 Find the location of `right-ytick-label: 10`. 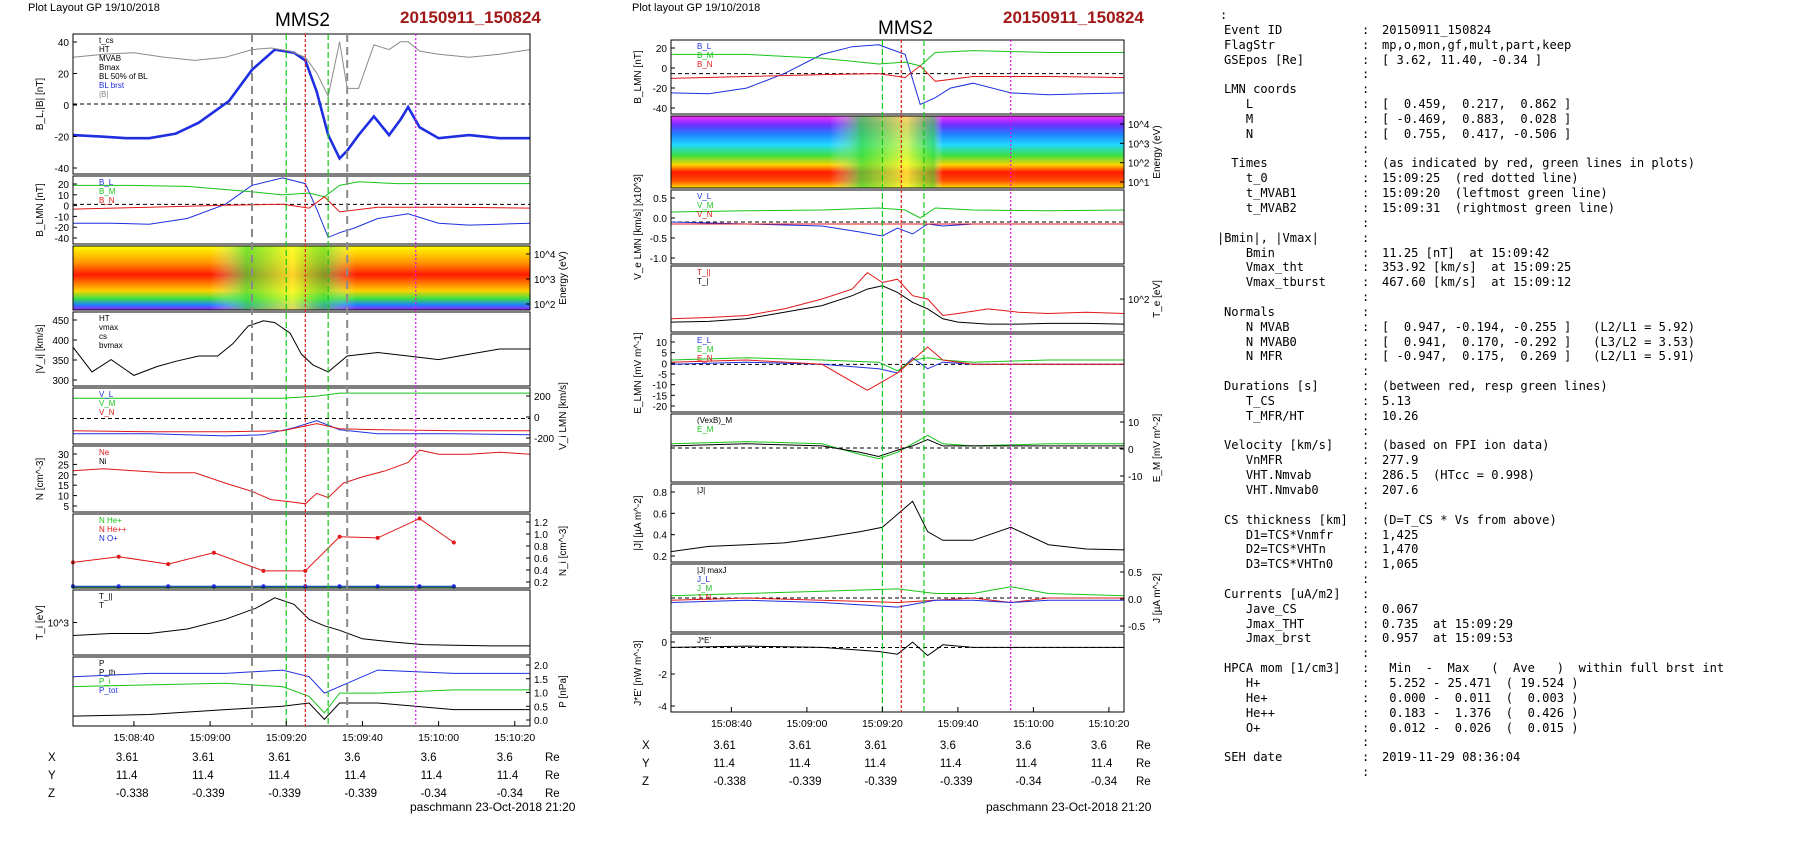

right-ytick-label: 10 is located at coordinates (662, 343).